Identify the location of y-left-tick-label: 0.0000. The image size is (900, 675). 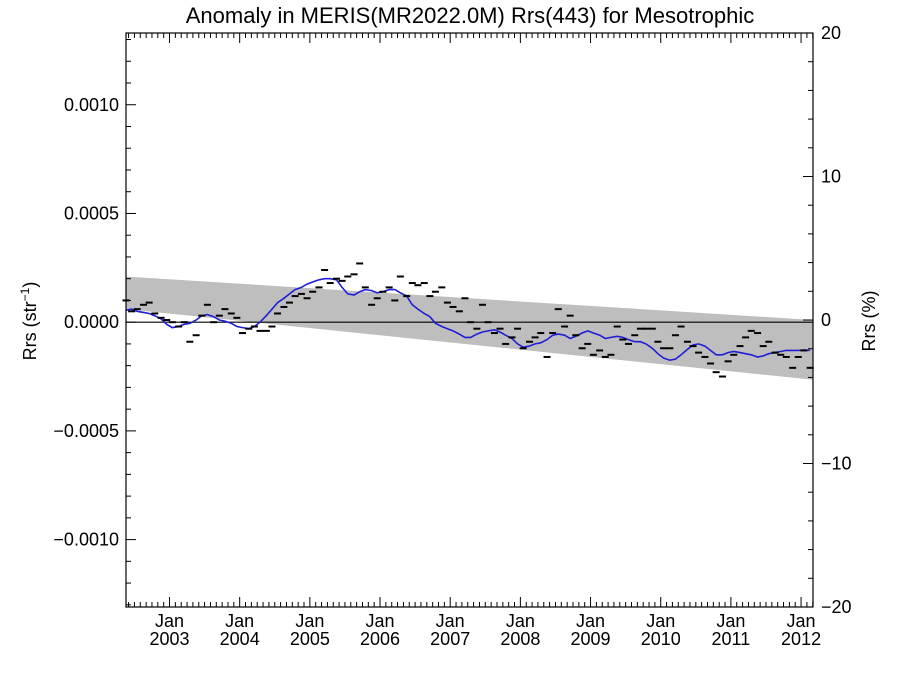
(91, 322).